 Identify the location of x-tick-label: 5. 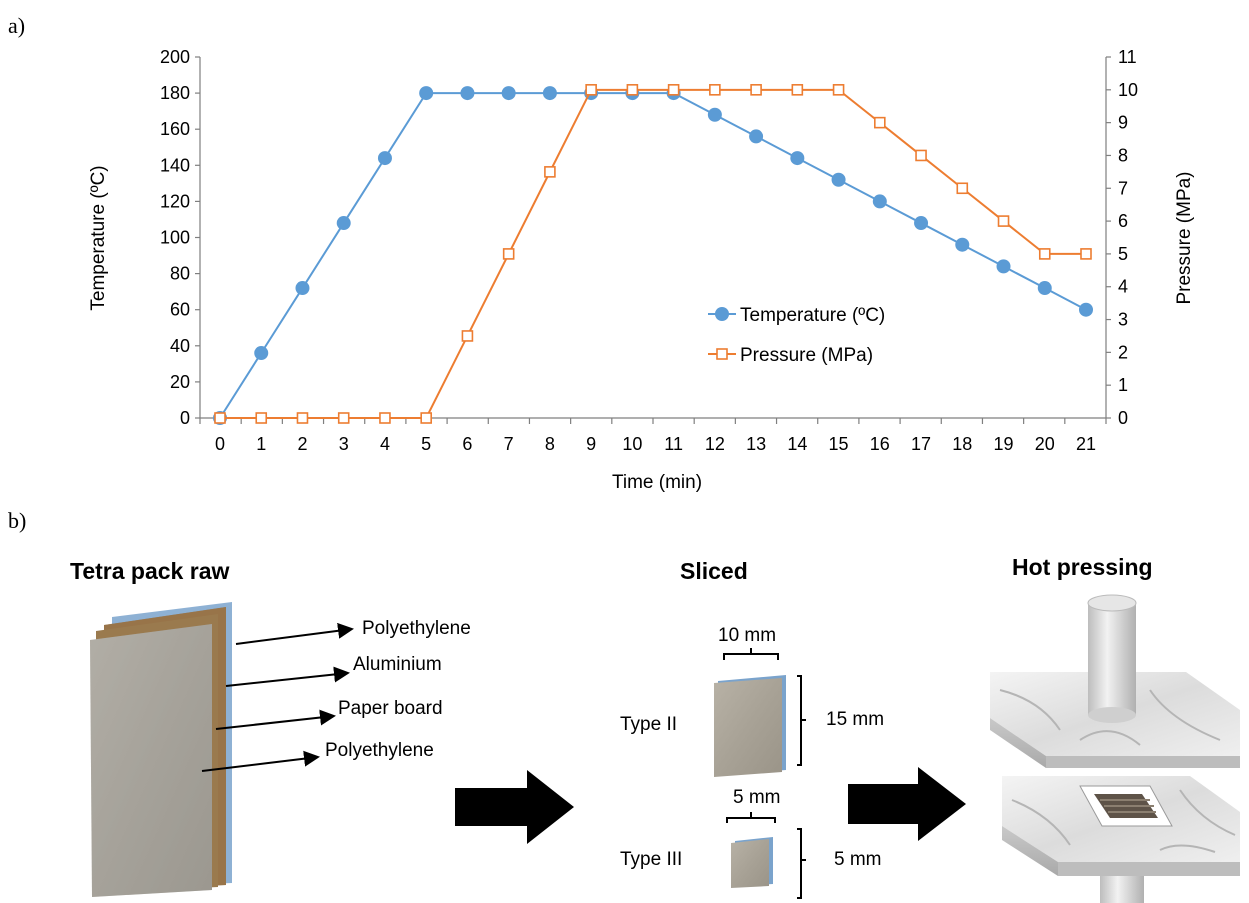
(426, 444).